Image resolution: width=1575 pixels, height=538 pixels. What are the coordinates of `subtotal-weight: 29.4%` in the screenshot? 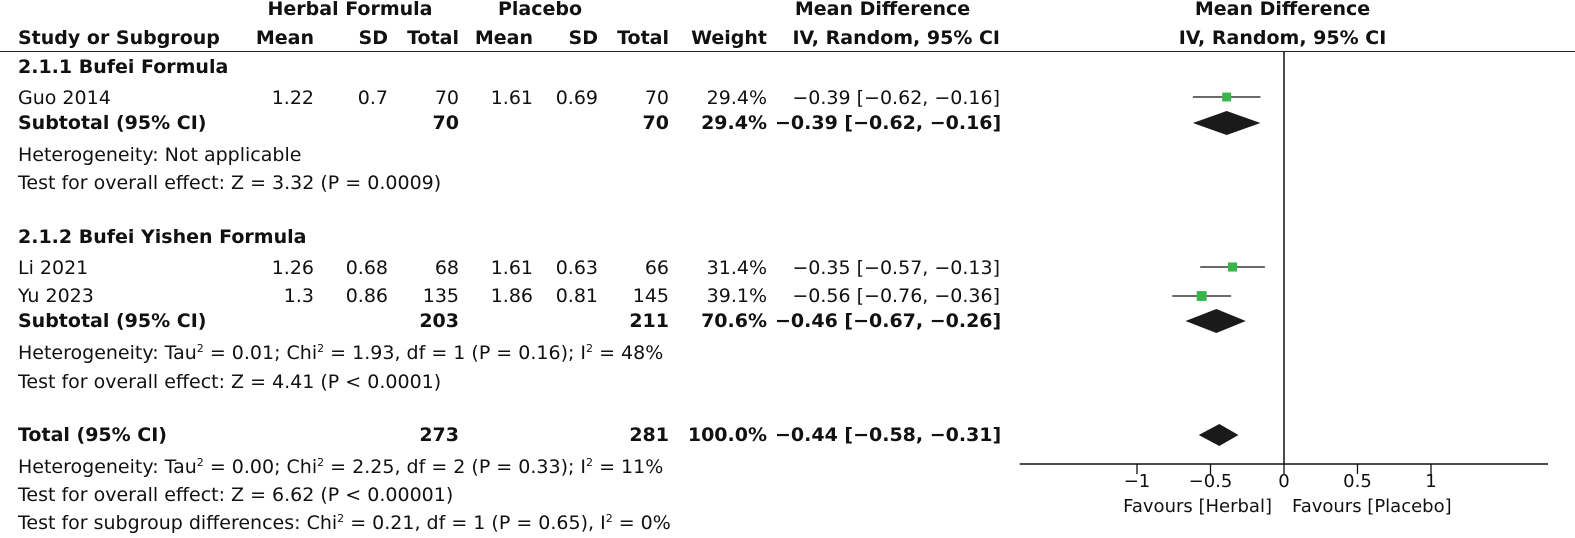 It's located at (734, 123).